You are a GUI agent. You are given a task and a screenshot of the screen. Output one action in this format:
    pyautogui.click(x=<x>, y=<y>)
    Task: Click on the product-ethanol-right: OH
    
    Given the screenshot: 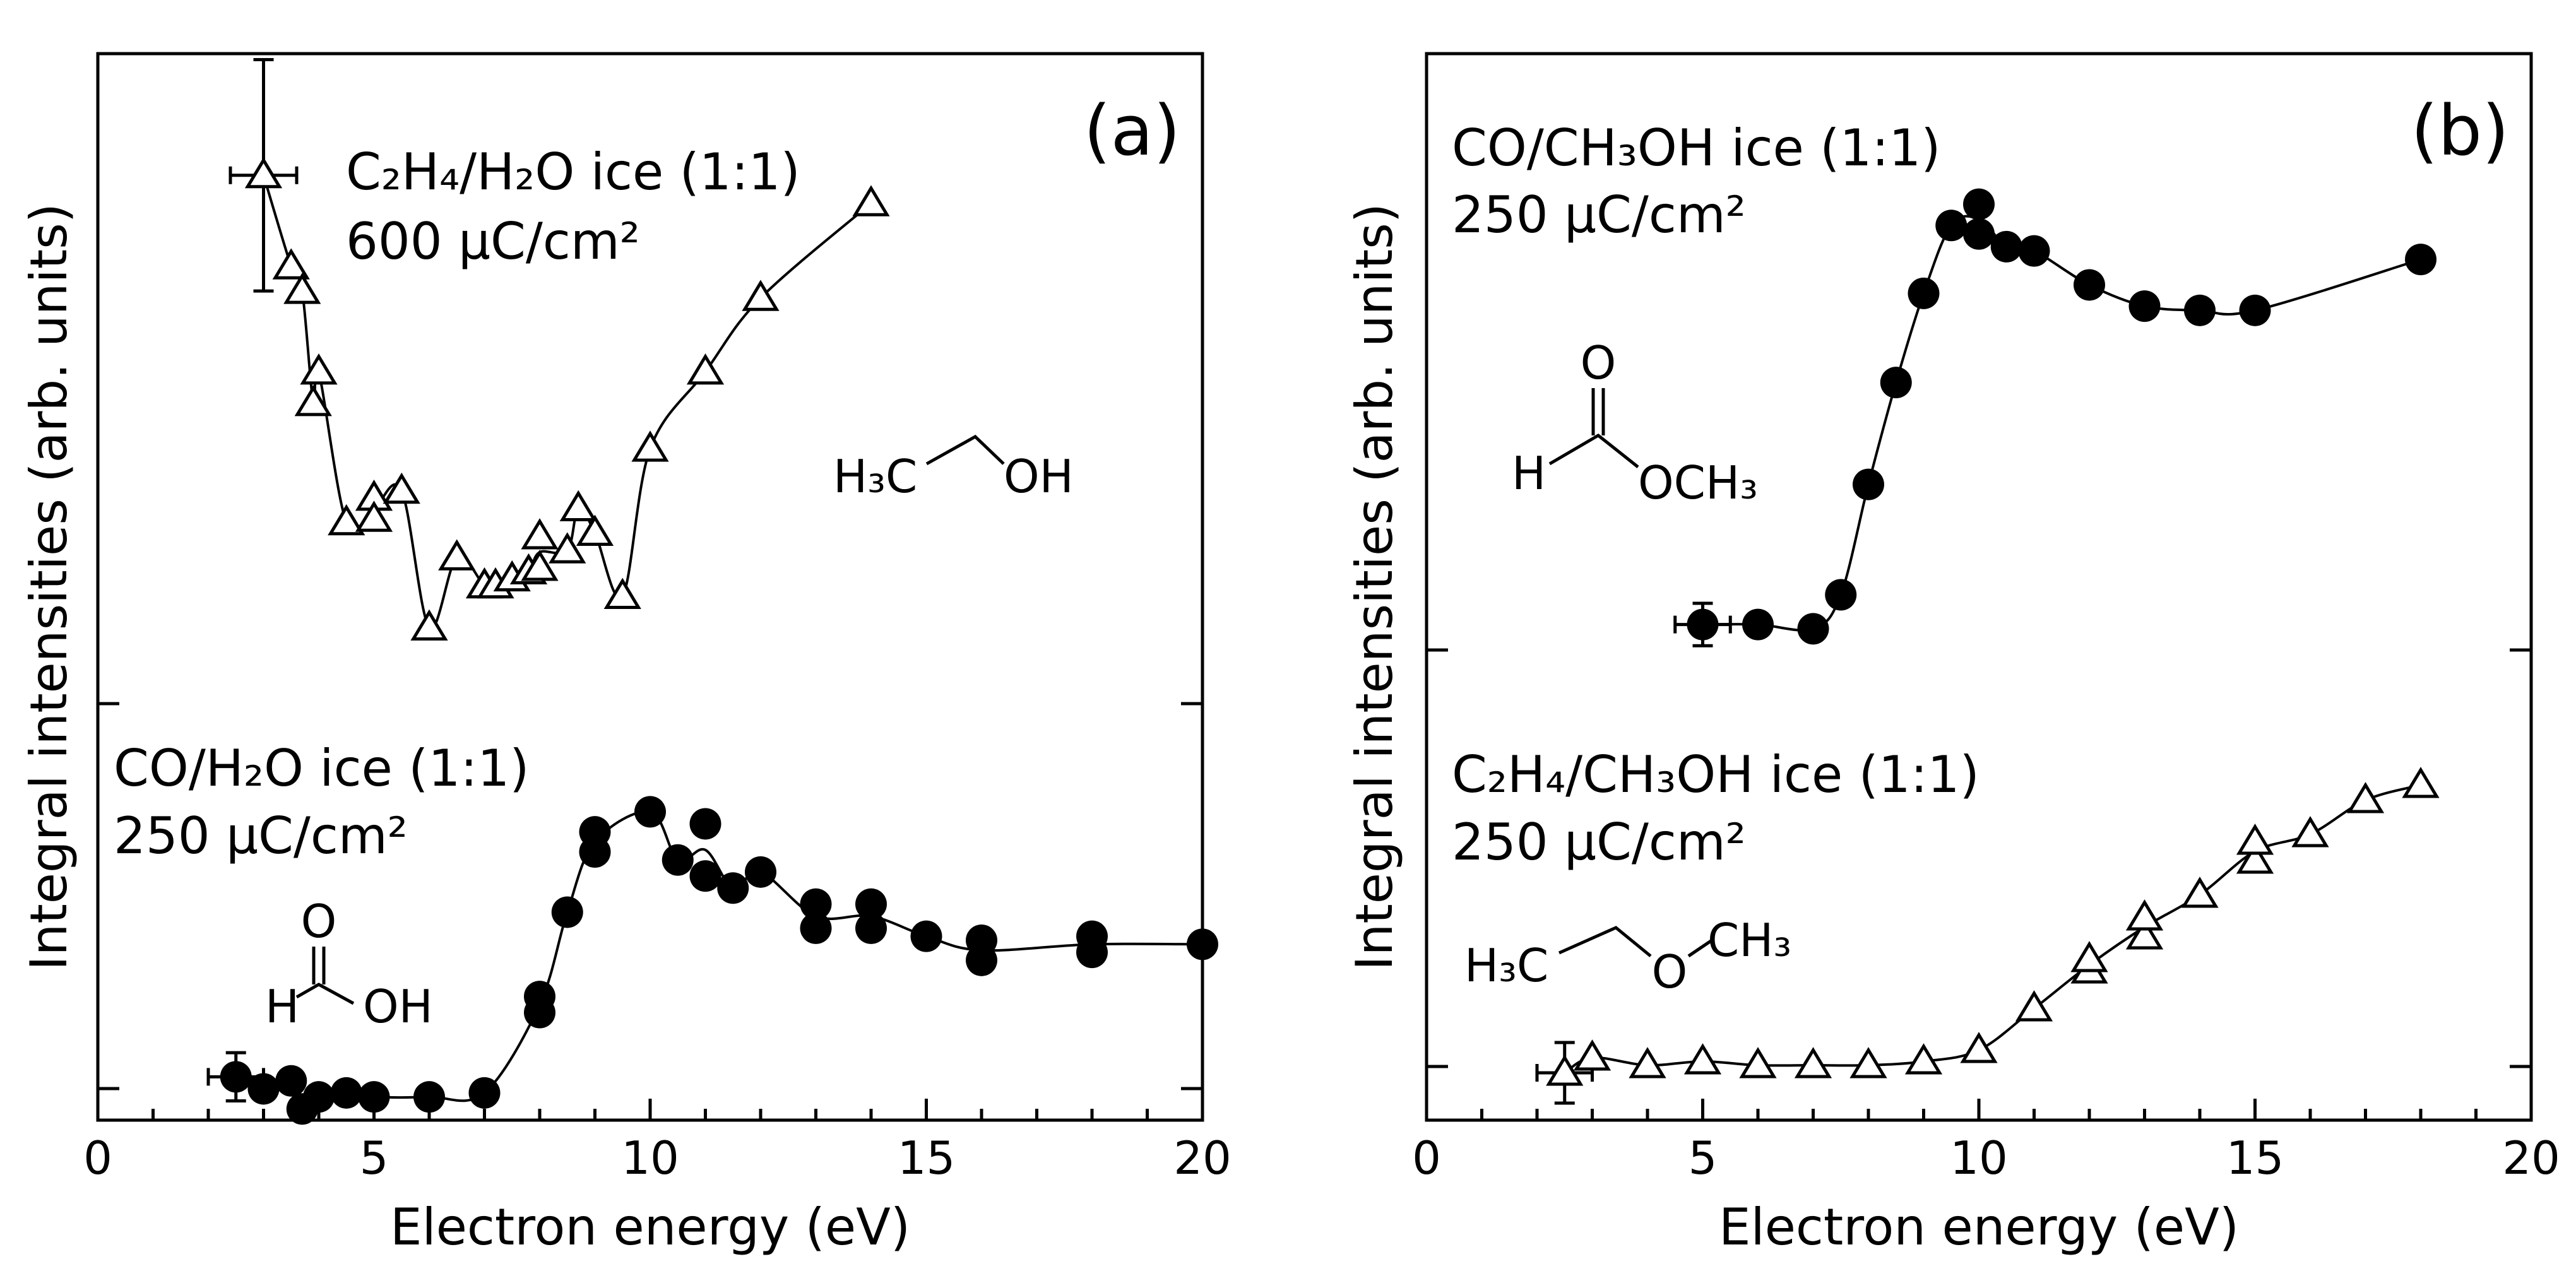 What is the action you would take?
    pyautogui.click(x=1039, y=477)
    